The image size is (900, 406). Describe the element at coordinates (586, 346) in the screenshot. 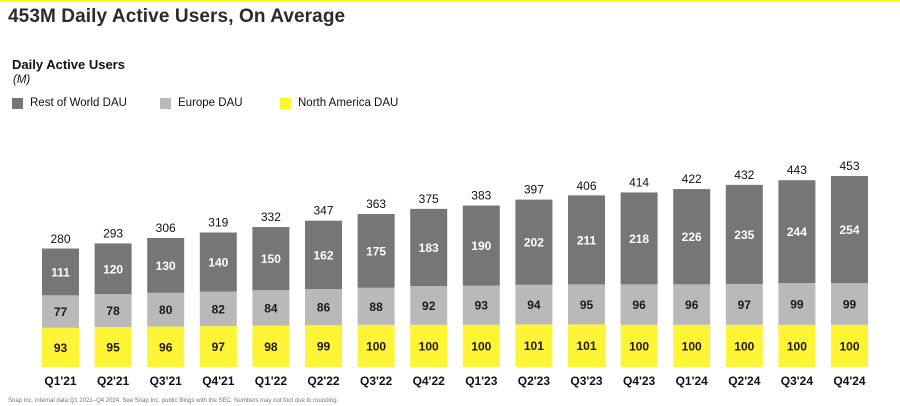

I see `value-label-north-america-dau-q3-23: 101` at that location.